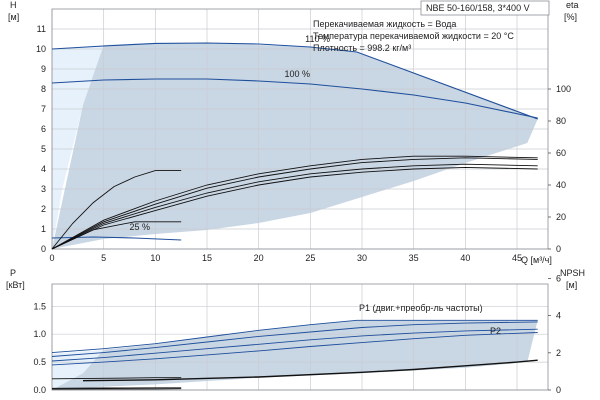 Image resolution: width=600 pixels, height=400 pixels. I want to click on x-tick-label: 5, so click(103, 258).